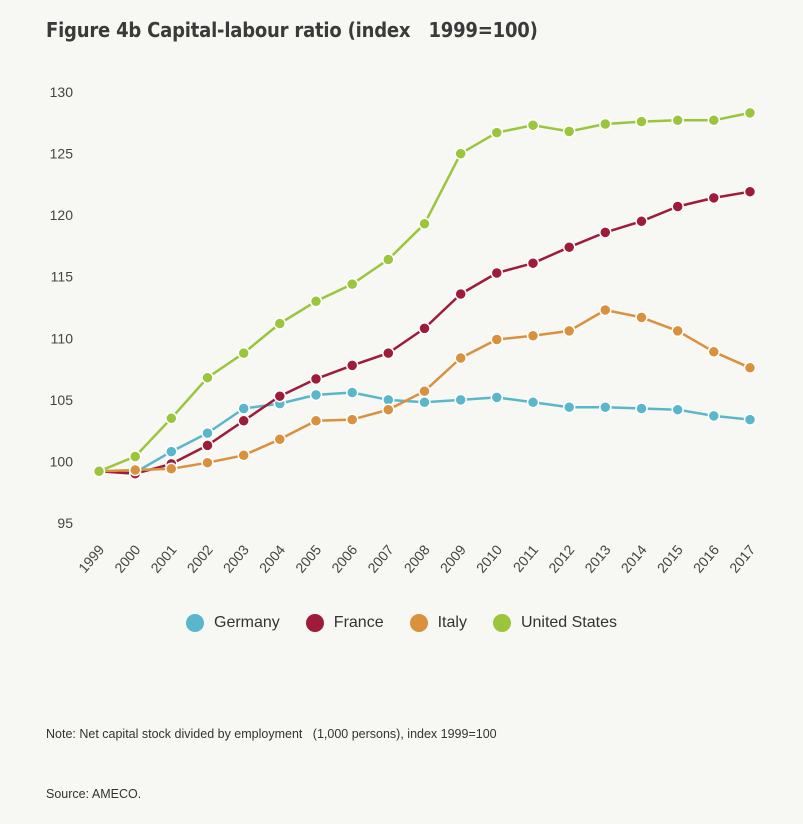  I want to click on y-tick-label: 105, so click(62, 400).